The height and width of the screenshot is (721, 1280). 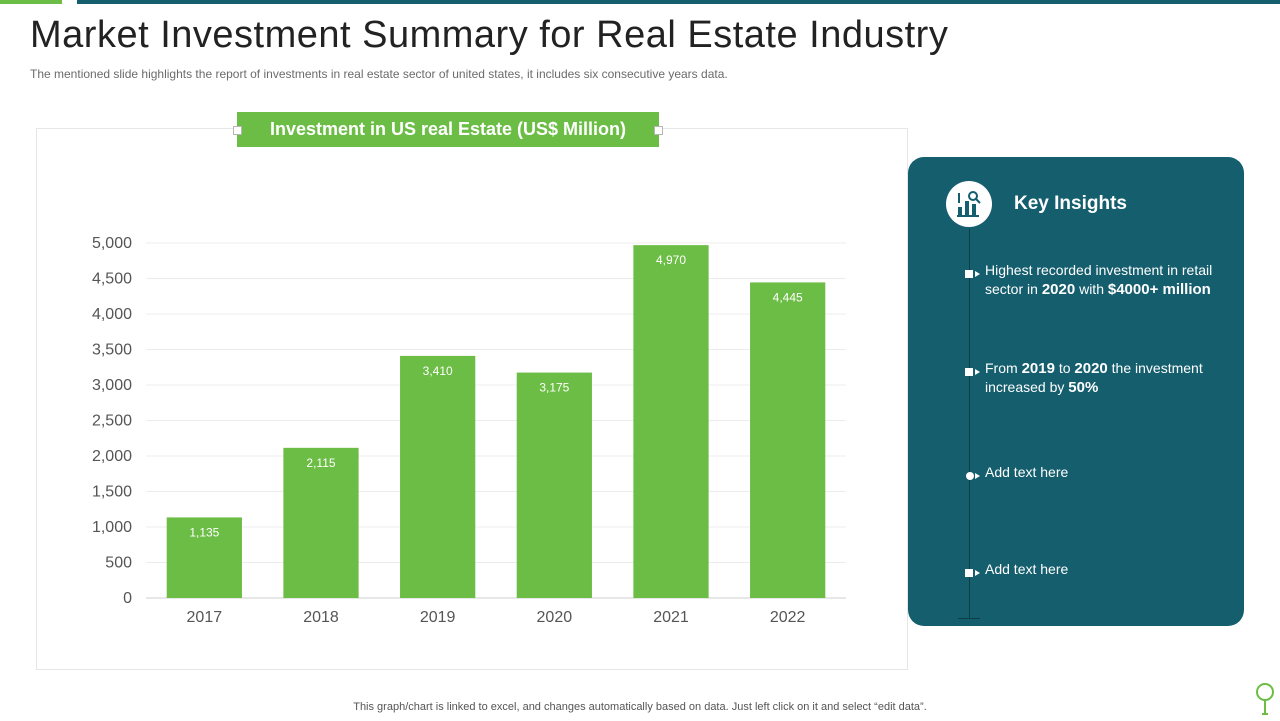 I want to click on y-tick-label: 500, so click(x=118, y=563).